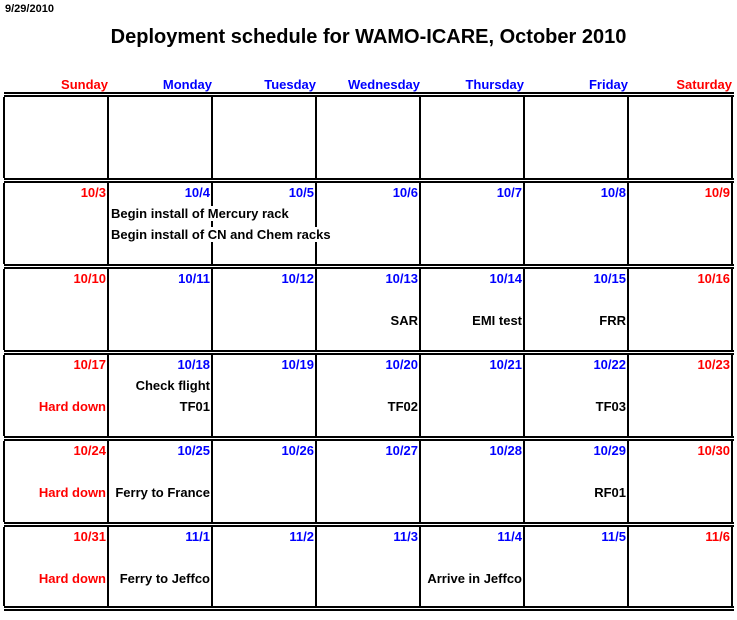  I want to click on day-header-tuesday: Tuesday, so click(290, 84).